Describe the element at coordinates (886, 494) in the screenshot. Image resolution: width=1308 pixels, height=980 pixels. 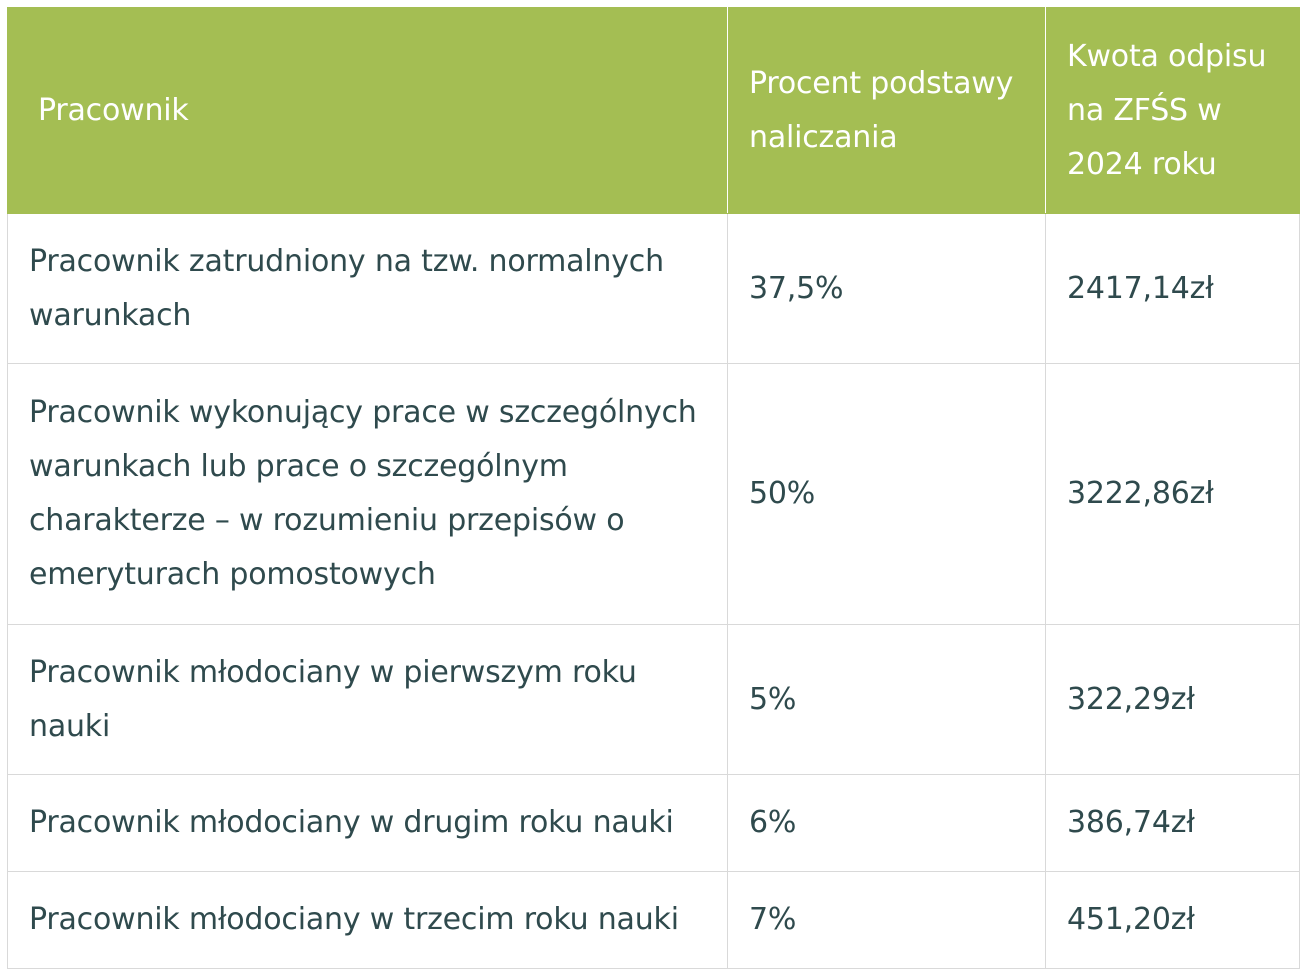
I see `percent-cell: 50%` at that location.